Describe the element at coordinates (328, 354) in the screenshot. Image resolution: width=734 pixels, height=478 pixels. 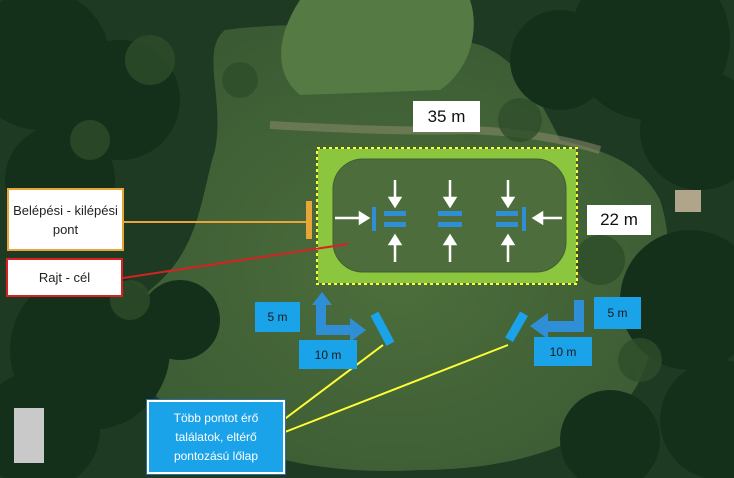
I see `left-10m-label: 10 m` at that location.